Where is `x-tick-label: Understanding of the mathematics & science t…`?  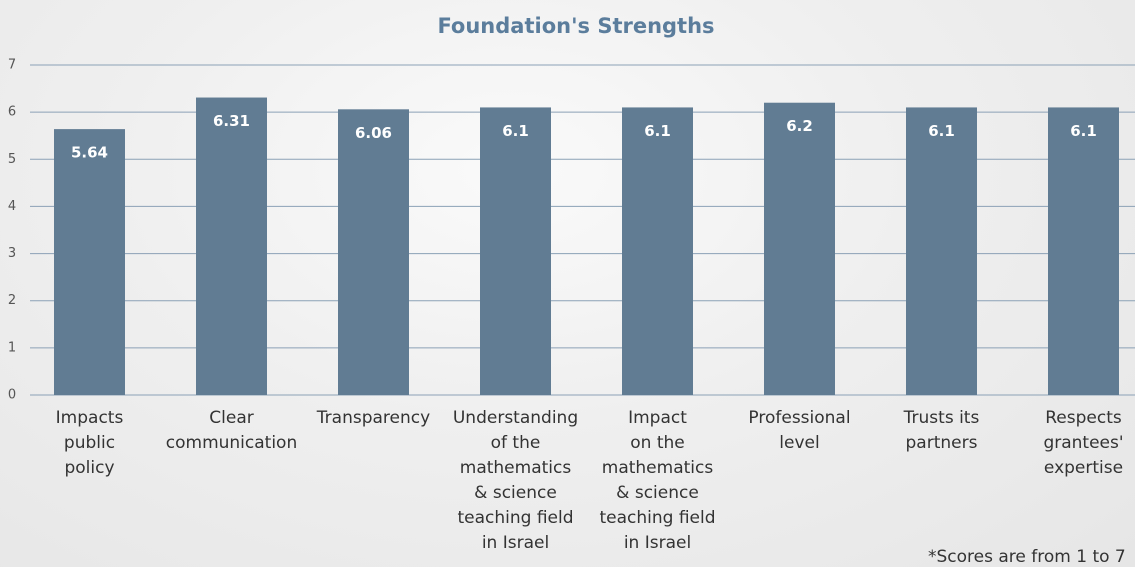 x-tick-label: Understanding of the mathematics & science t… is located at coordinates (515, 480).